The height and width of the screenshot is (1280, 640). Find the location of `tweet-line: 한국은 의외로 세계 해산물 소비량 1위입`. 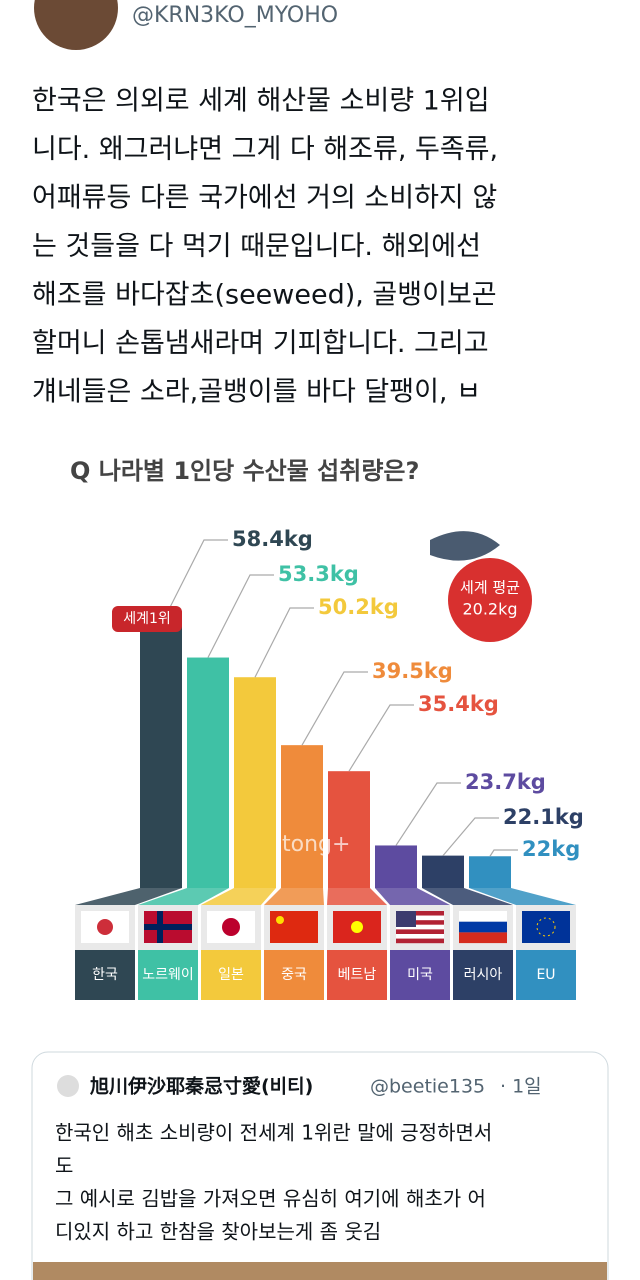

tweet-line: 한국은 의외로 세계 해산물 소비량 1위입 is located at coordinates (261, 101).